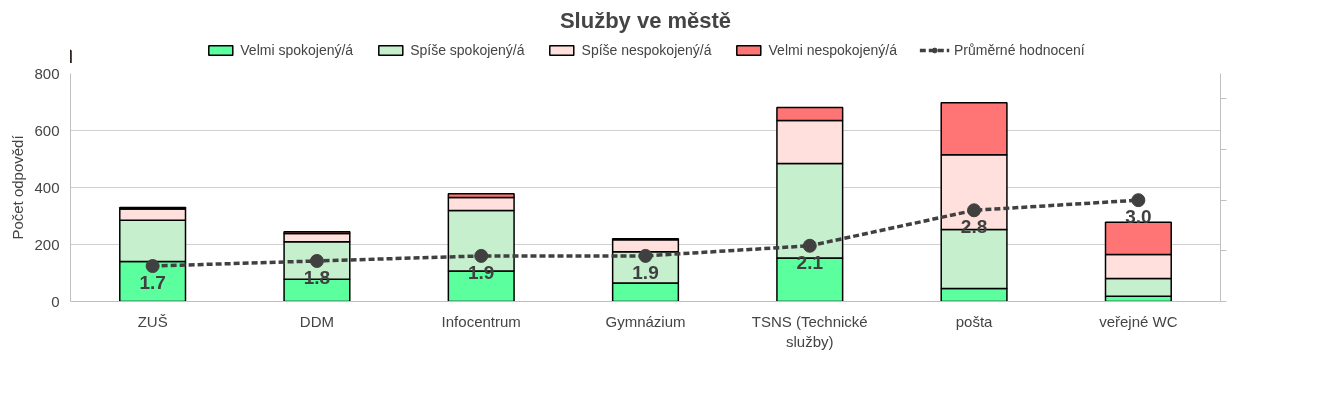 Image resolution: width=1319 pixels, height=420 pixels. I want to click on y-tick-label: 600, so click(47, 130).